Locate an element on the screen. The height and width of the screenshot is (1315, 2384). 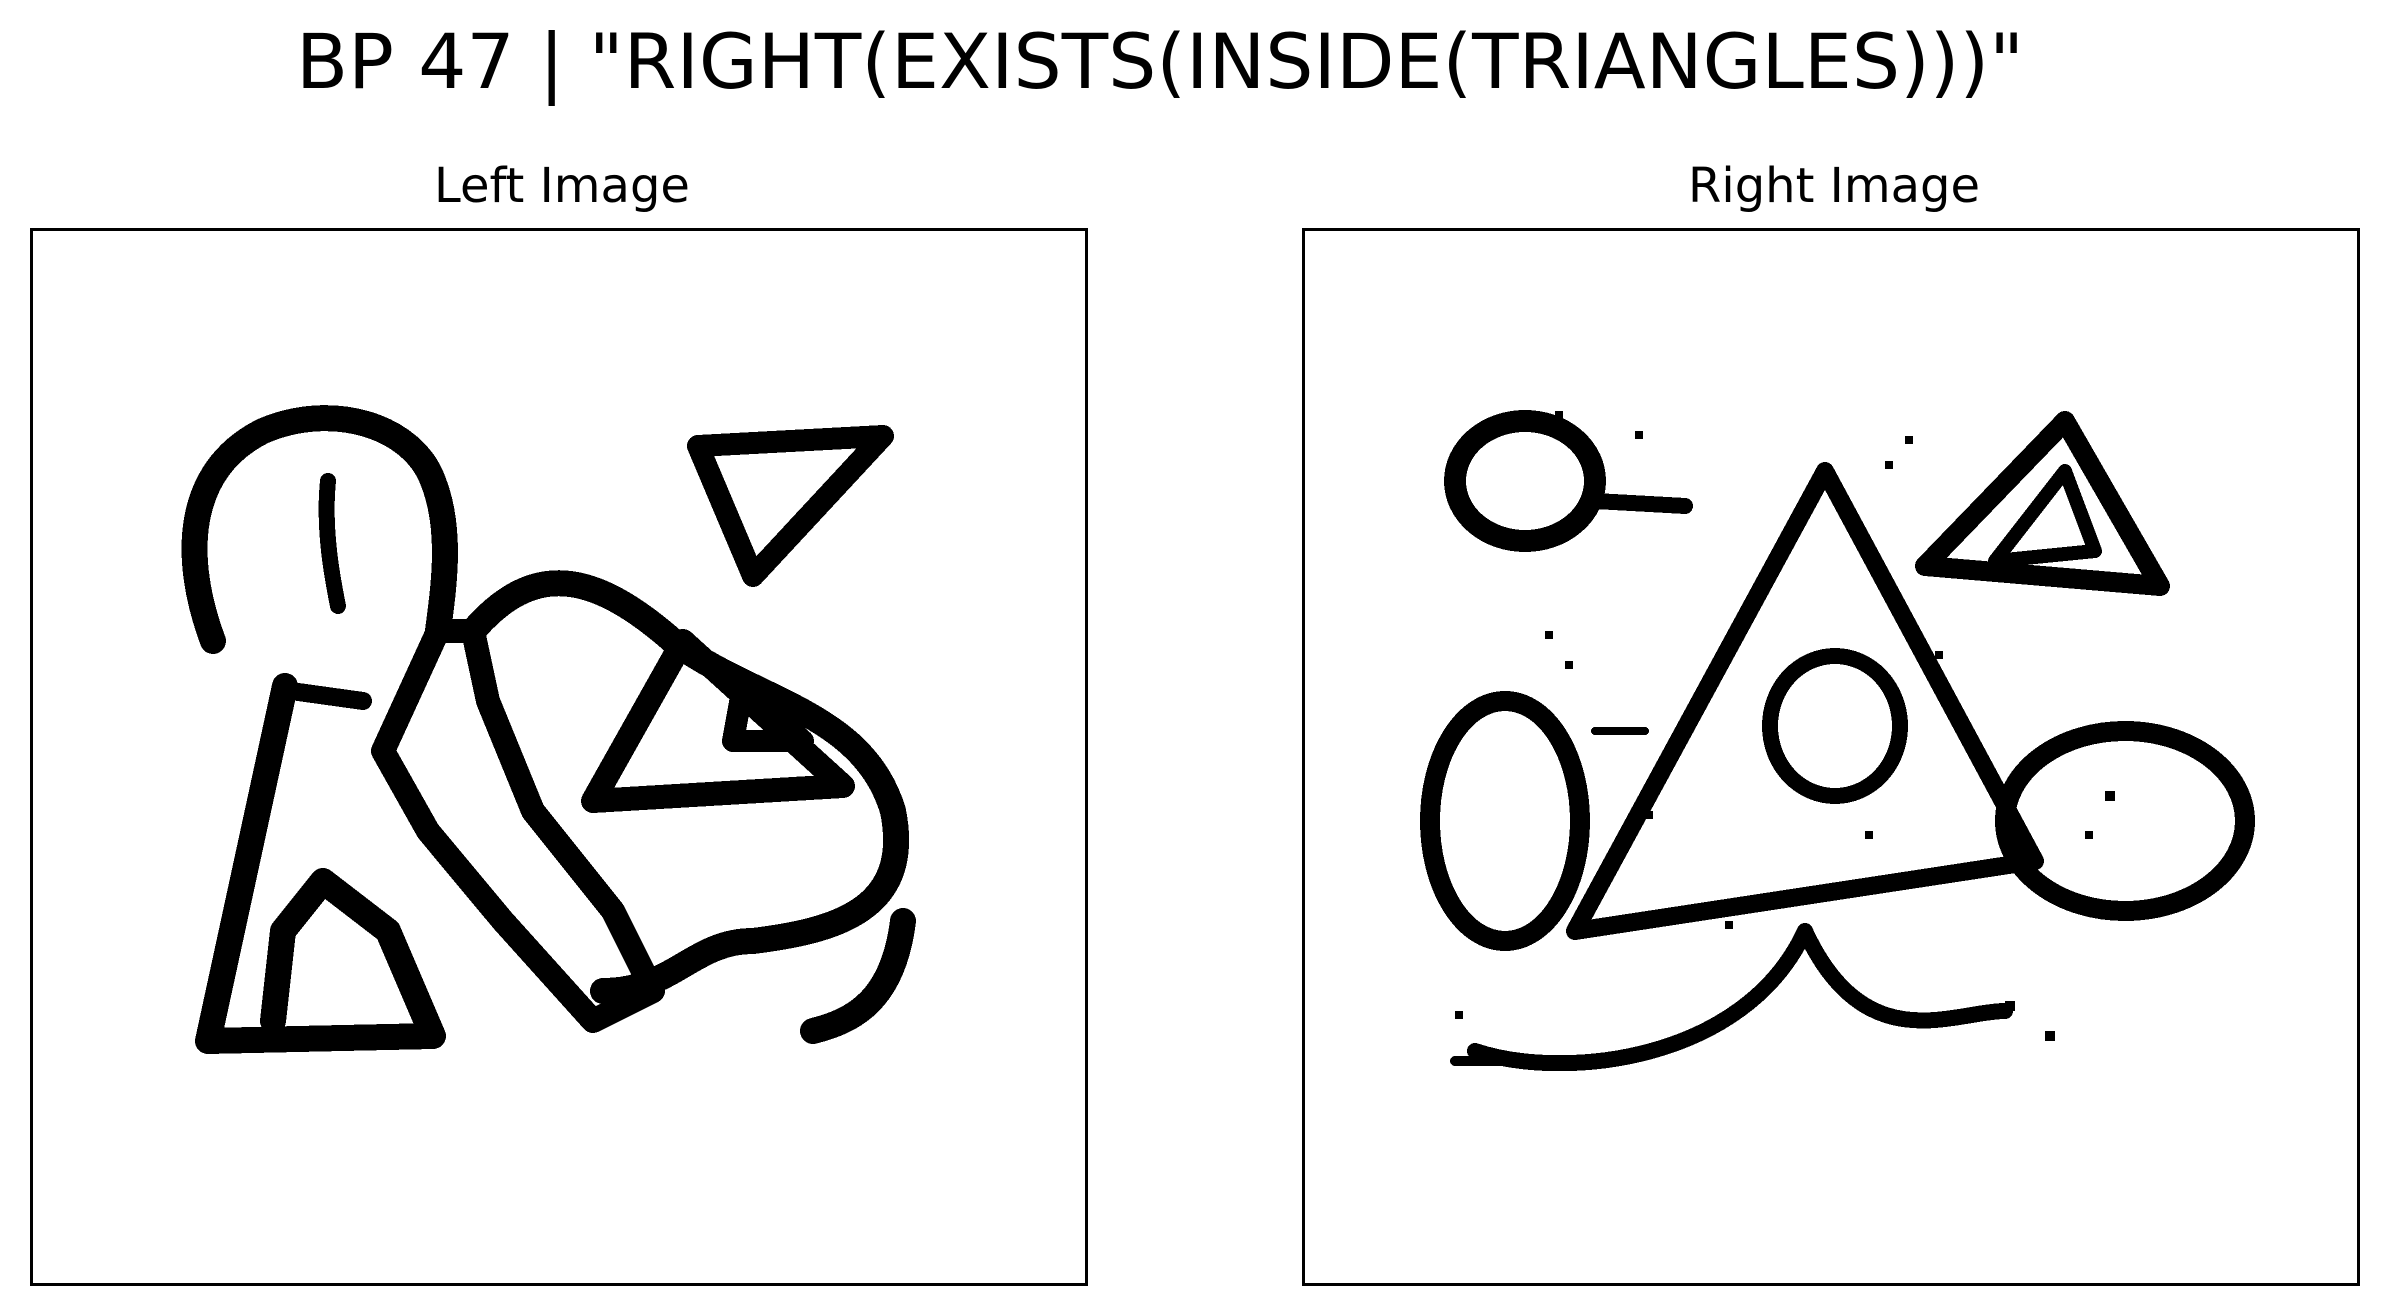
left-band-shape is located at coordinates (518, 826).